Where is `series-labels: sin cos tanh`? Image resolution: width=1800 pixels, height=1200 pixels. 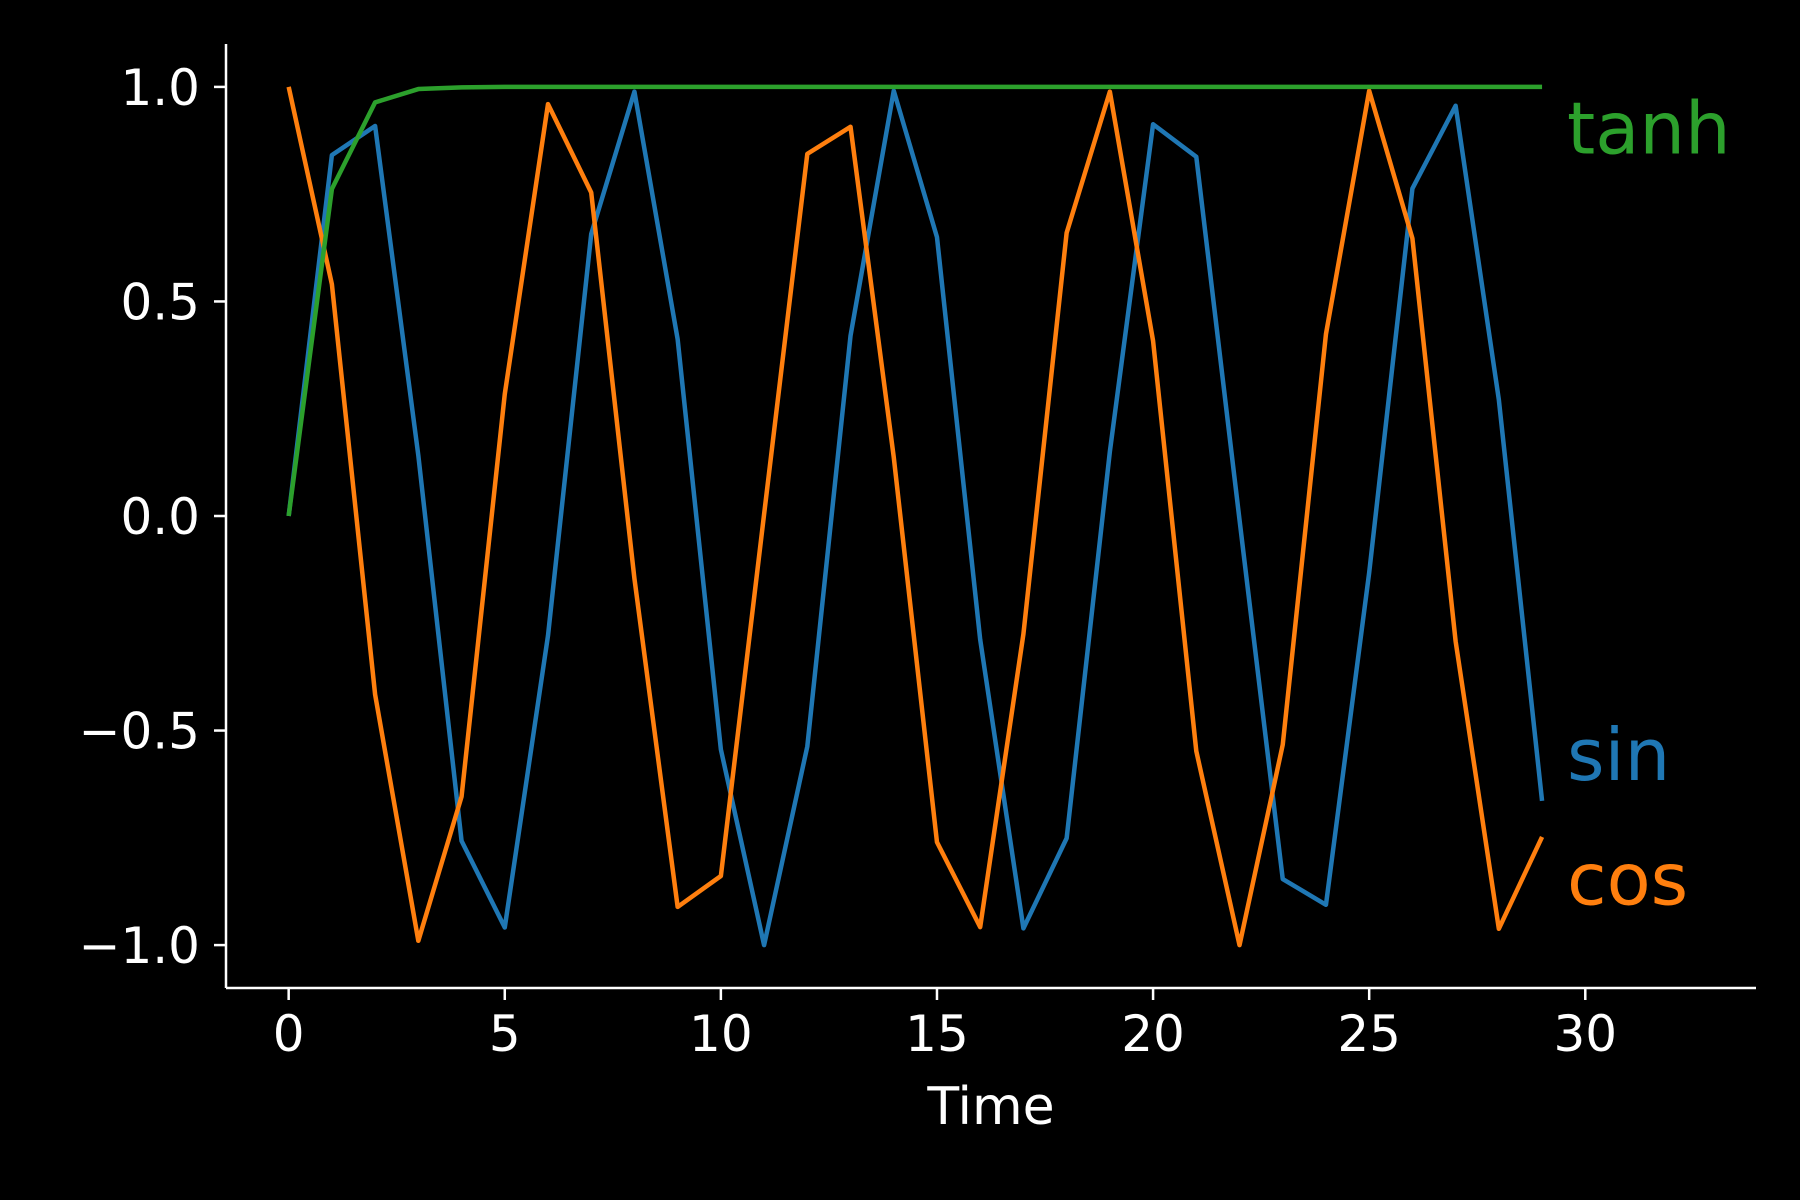
series-labels: sin cos tanh is located at coordinates (1649, 504).